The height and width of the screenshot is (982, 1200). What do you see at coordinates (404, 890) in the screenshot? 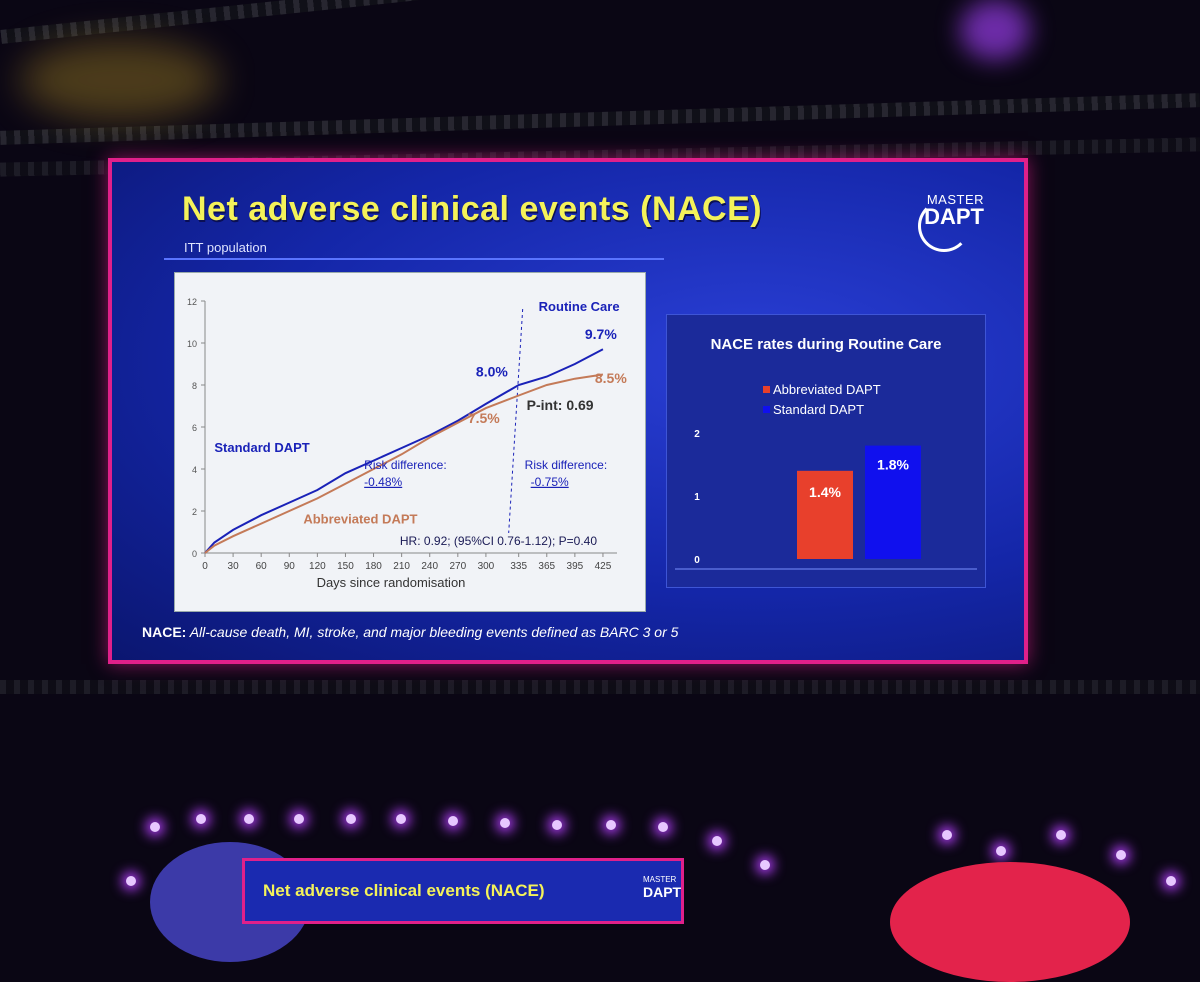
I see `monitor-title: Net adverse clinical events (NACE)` at bounding box center [404, 890].